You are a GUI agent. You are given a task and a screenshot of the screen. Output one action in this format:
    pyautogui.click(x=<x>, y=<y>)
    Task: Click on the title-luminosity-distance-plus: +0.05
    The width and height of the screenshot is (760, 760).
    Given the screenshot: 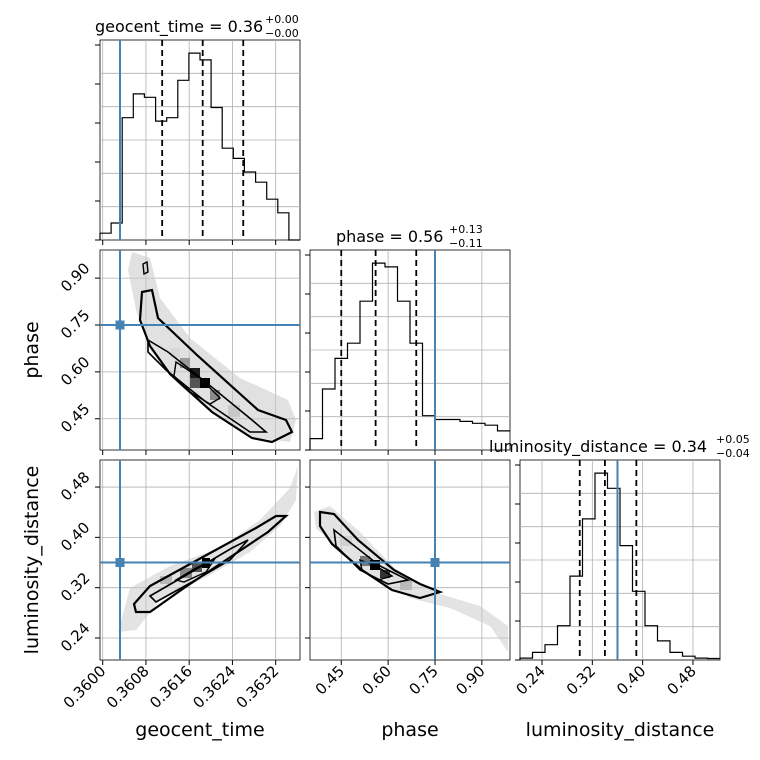 What is the action you would take?
    pyautogui.click(x=733, y=439)
    